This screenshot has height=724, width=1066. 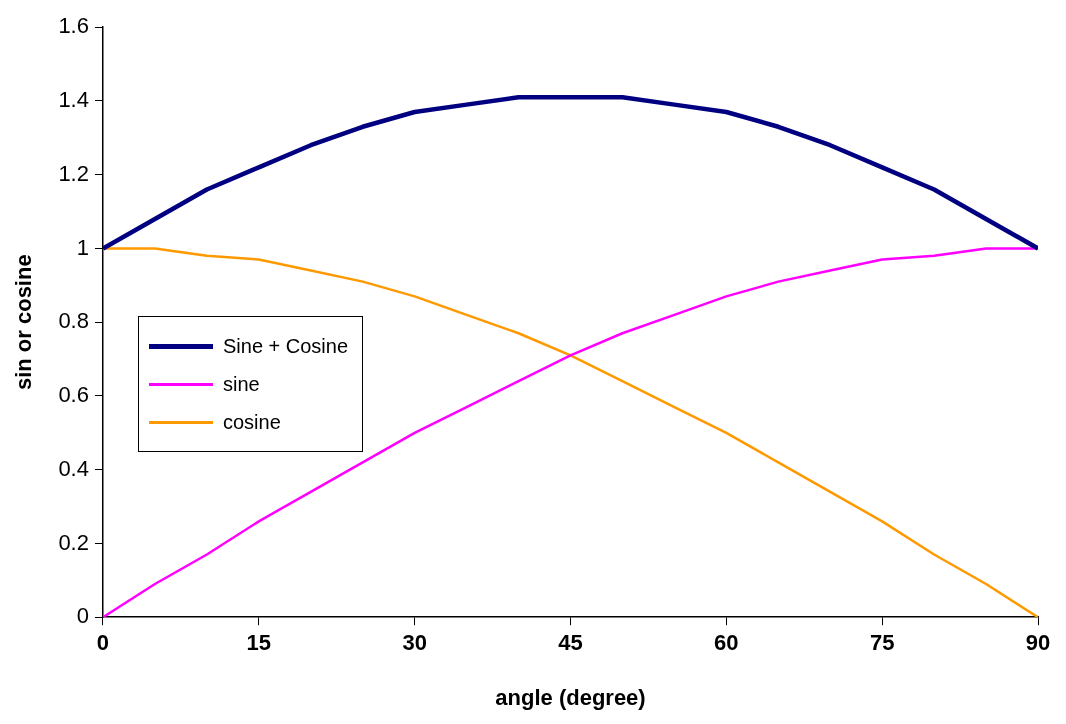 What do you see at coordinates (73, 395) in the screenshot?
I see `y-tick-label: 0.6` at bounding box center [73, 395].